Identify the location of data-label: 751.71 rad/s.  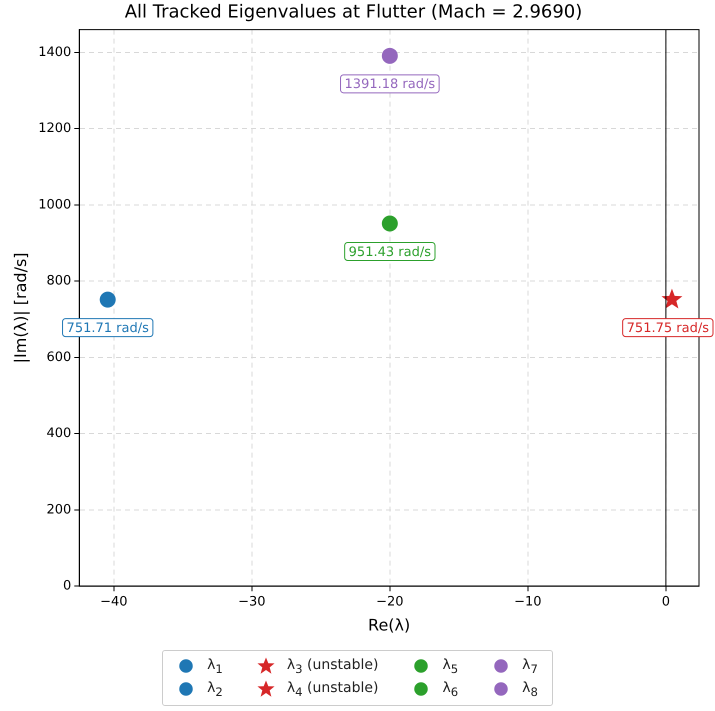
(108, 328).